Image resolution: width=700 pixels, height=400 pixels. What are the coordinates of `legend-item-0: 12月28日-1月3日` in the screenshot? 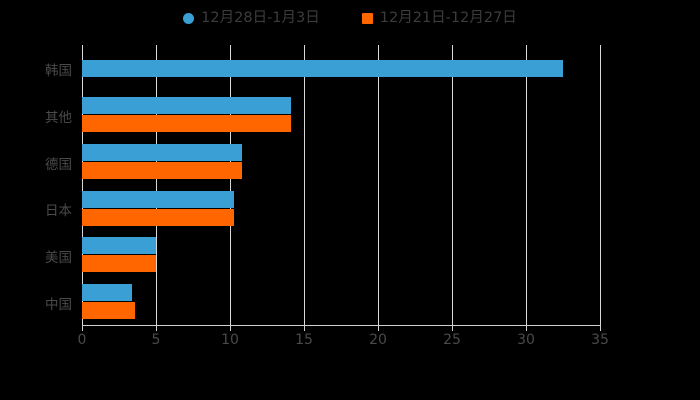 It's located at (251, 18).